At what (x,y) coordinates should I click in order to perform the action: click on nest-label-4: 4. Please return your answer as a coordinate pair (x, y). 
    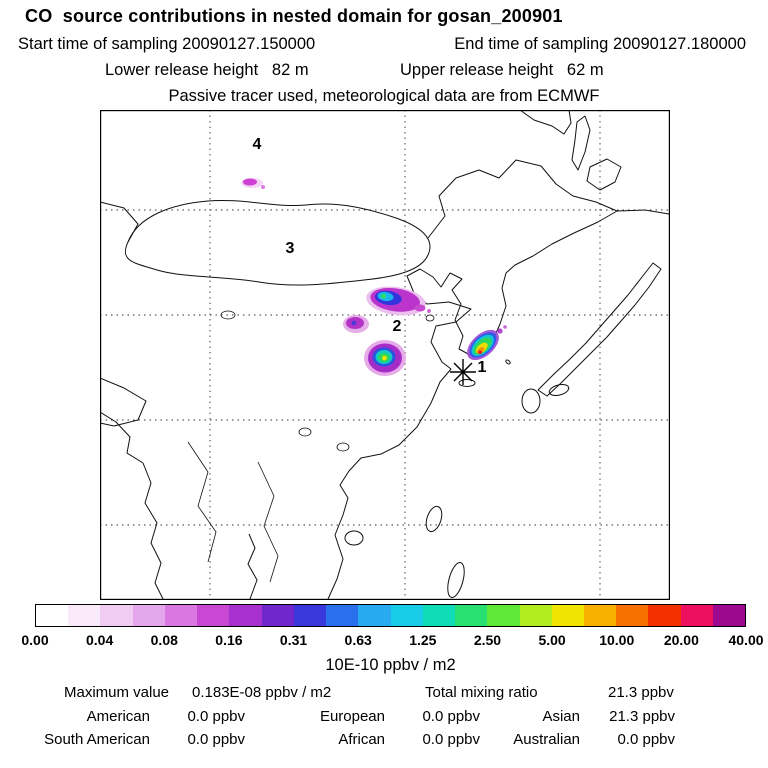
    Looking at the image, I should click on (257, 144).